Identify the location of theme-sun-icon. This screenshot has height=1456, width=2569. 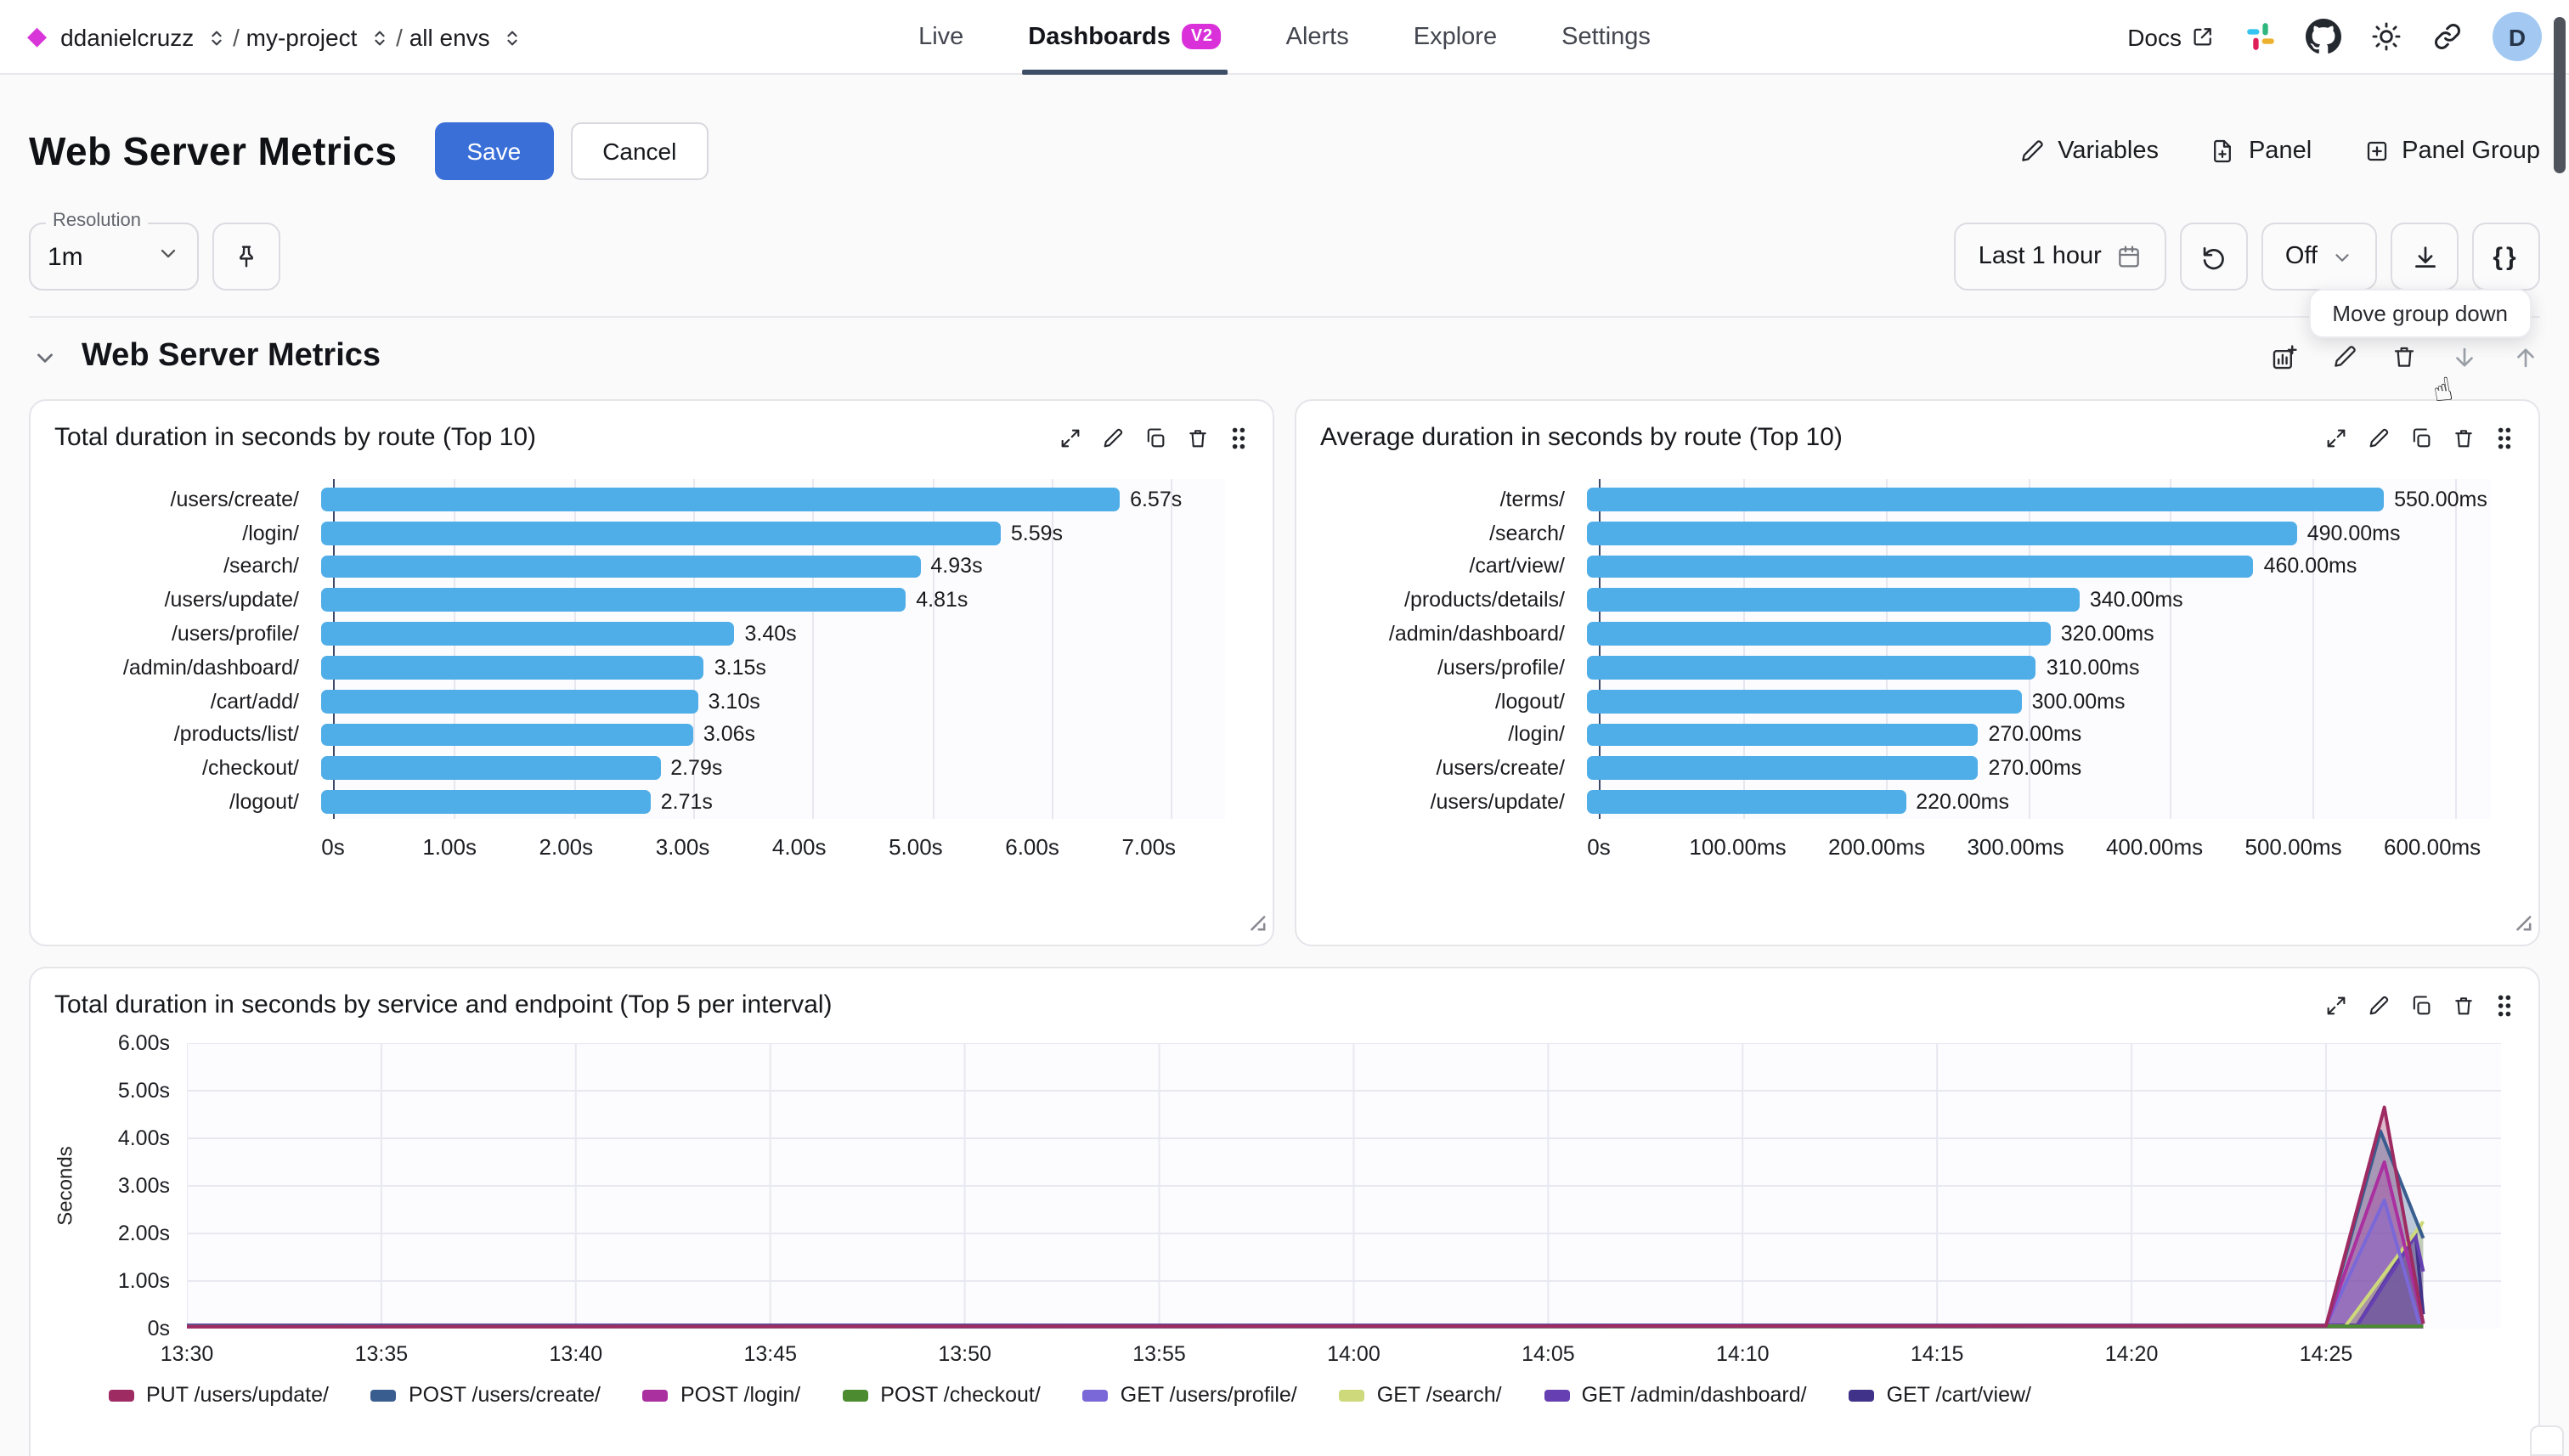
(2386, 36).